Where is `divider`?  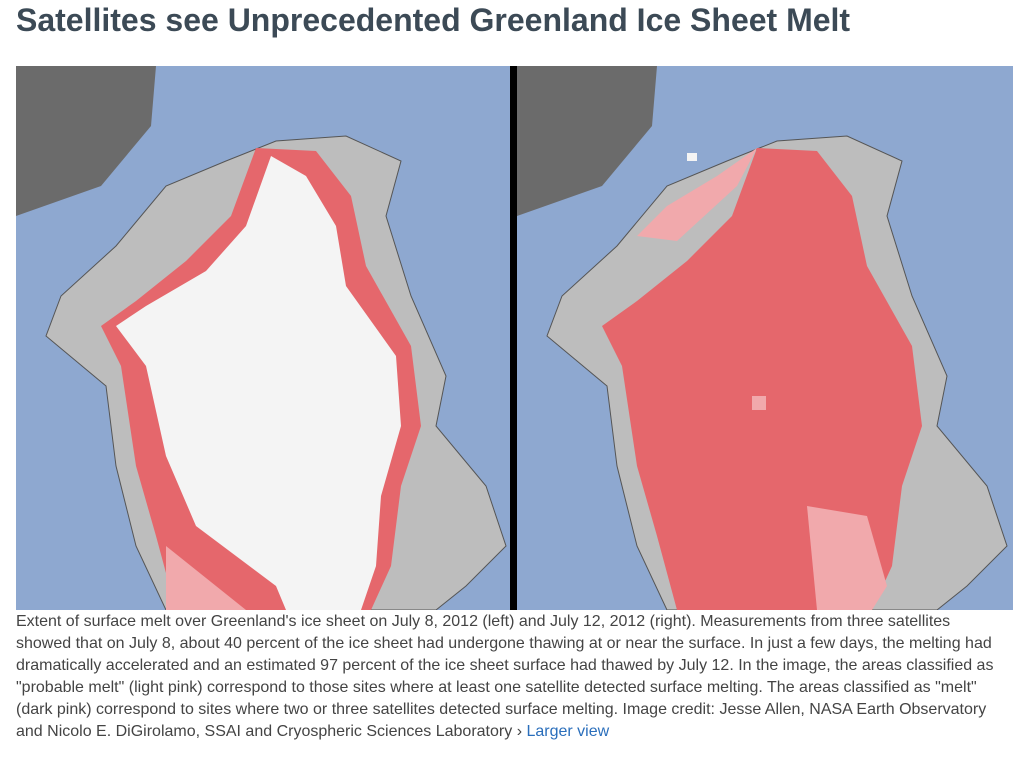 divider is located at coordinates (513, 338).